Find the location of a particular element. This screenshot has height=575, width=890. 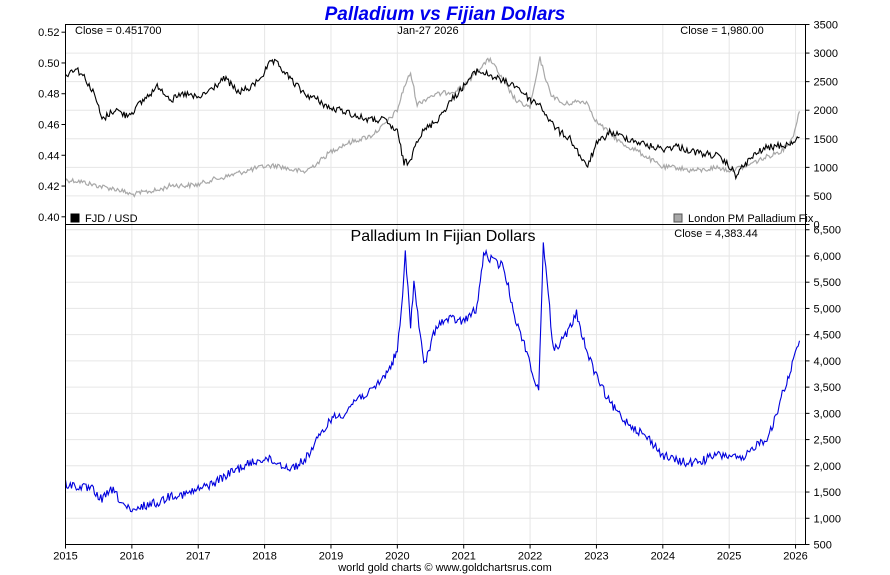

bottom-right-tick-label-12: 6,500 is located at coordinates (828, 231).